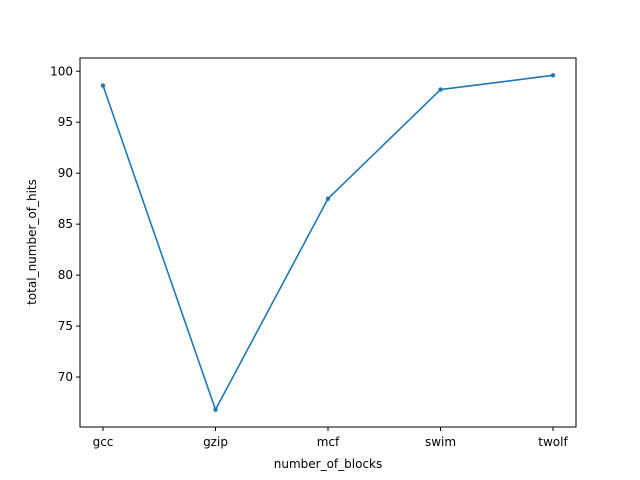 The height and width of the screenshot is (480, 640). What do you see at coordinates (65, 326) in the screenshot?
I see `y-tick-label: 75` at bounding box center [65, 326].